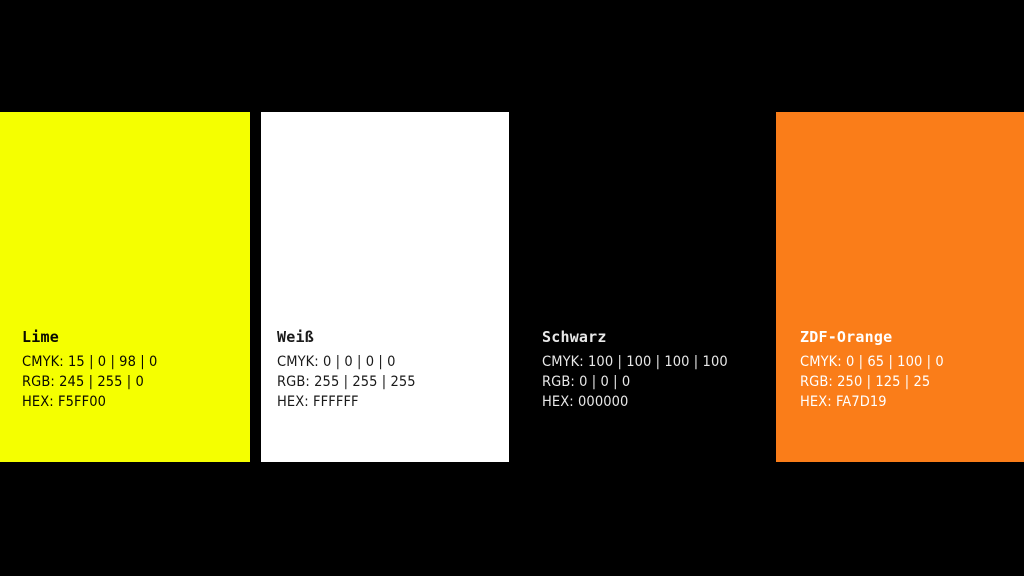 The image size is (1024, 576). I want to click on swatch-rgb: RGB: 250 | 125 | 25, so click(865, 382).